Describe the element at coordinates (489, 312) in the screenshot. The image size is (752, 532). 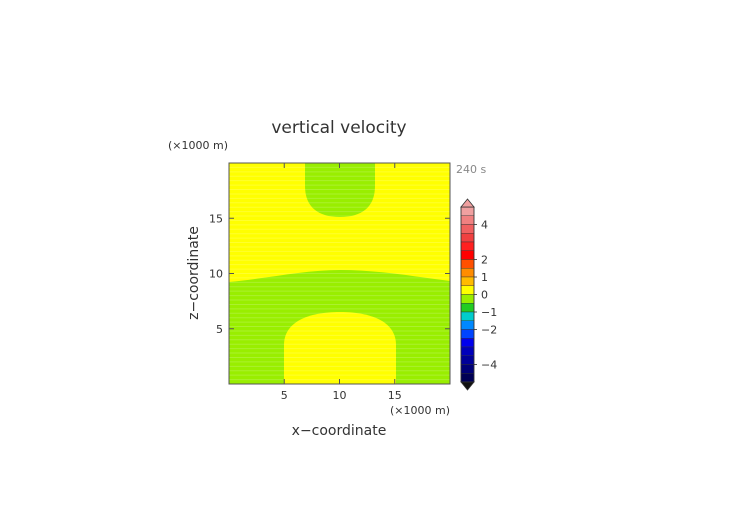
I see `colorbar-tick-label: −1` at that location.